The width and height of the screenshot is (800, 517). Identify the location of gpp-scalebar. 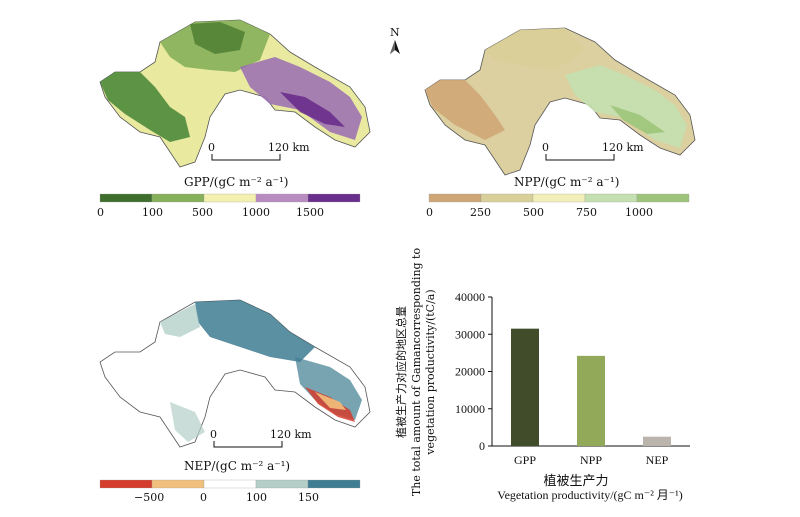
(246, 157).